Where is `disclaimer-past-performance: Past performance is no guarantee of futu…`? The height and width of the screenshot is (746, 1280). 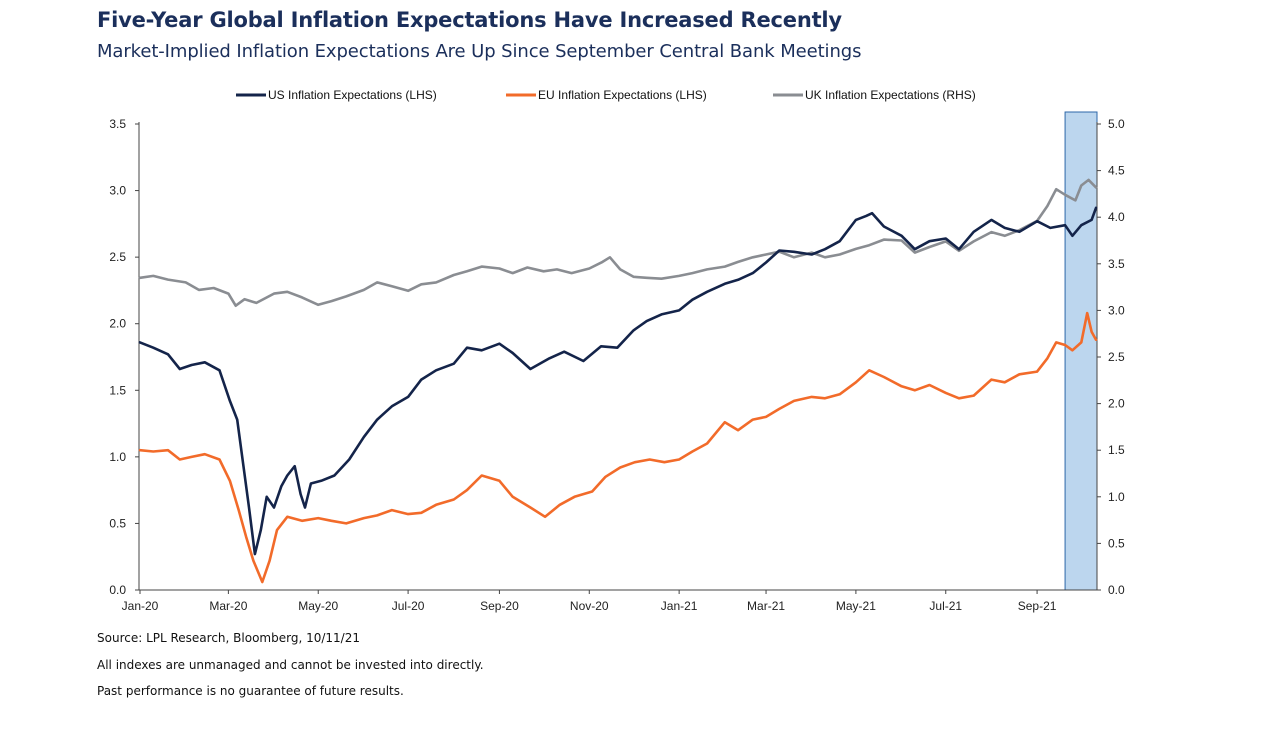 disclaimer-past-performance: Past performance is no guarantee of futu… is located at coordinates (250, 691).